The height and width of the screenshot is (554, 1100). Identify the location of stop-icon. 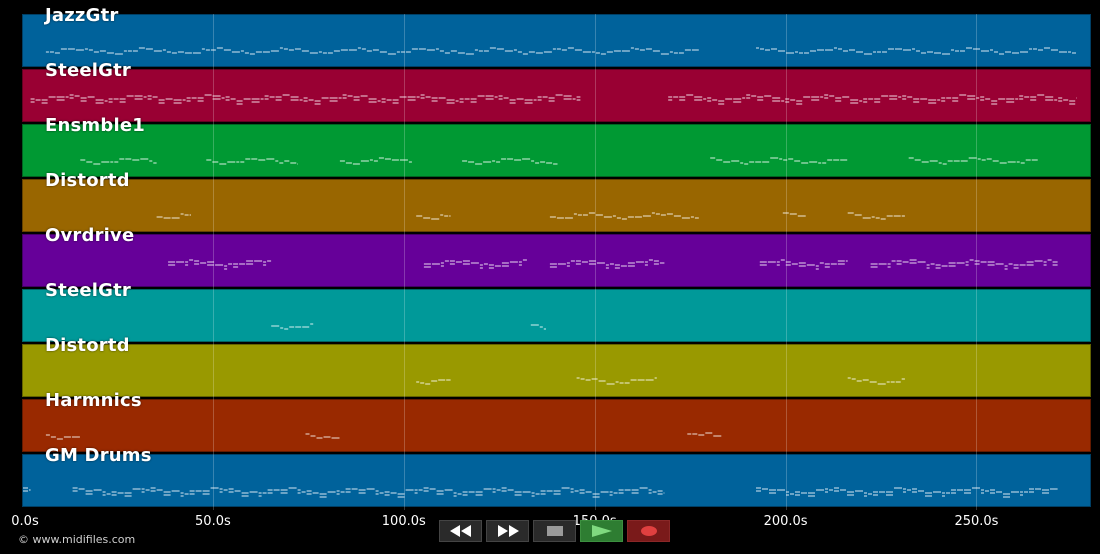
(554, 531).